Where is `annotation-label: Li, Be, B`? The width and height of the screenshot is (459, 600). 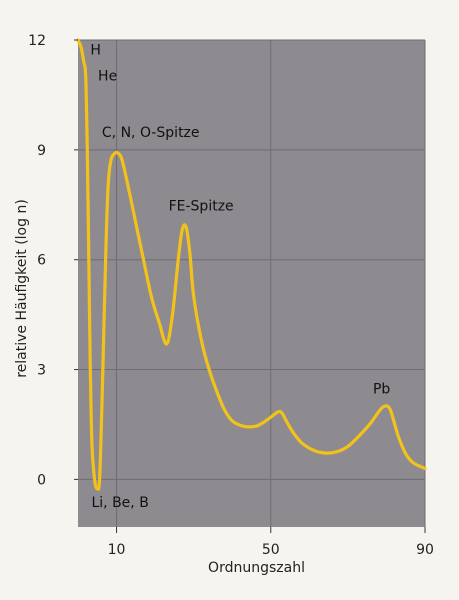
annotation-label: Li, Be, B is located at coordinates (119, 503).